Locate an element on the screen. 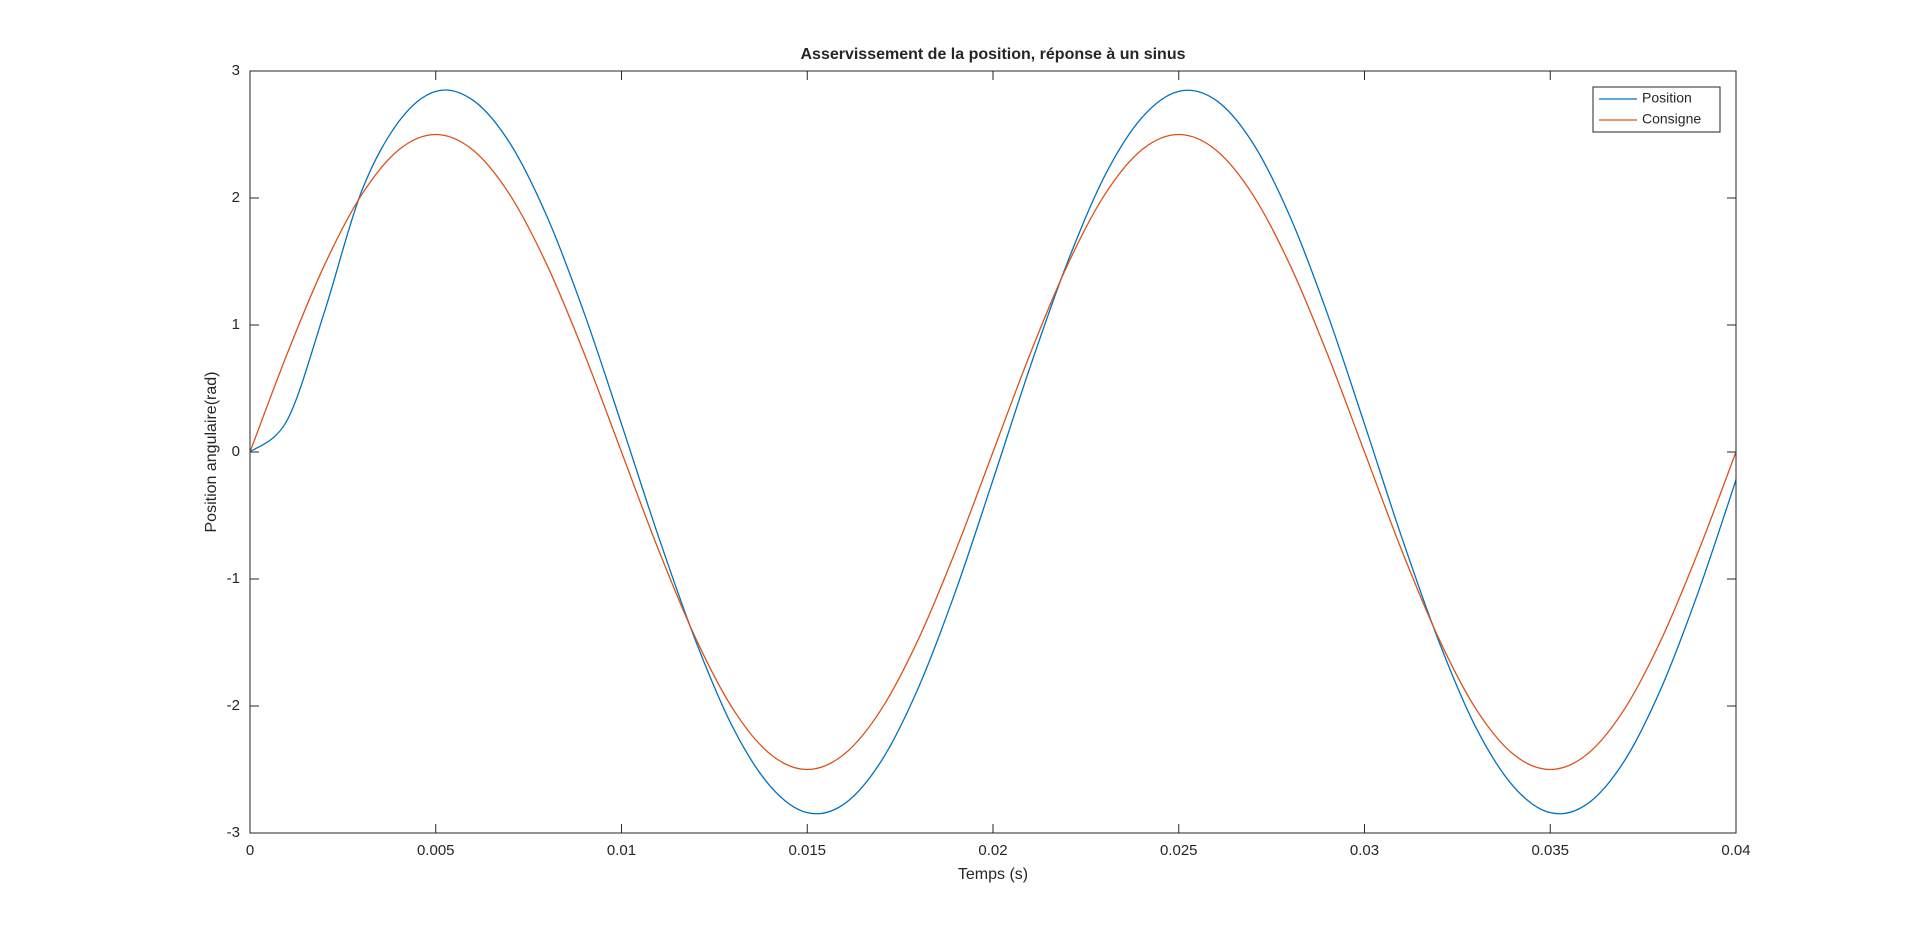  x-tick-label: 0.03 is located at coordinates (1364, 850).